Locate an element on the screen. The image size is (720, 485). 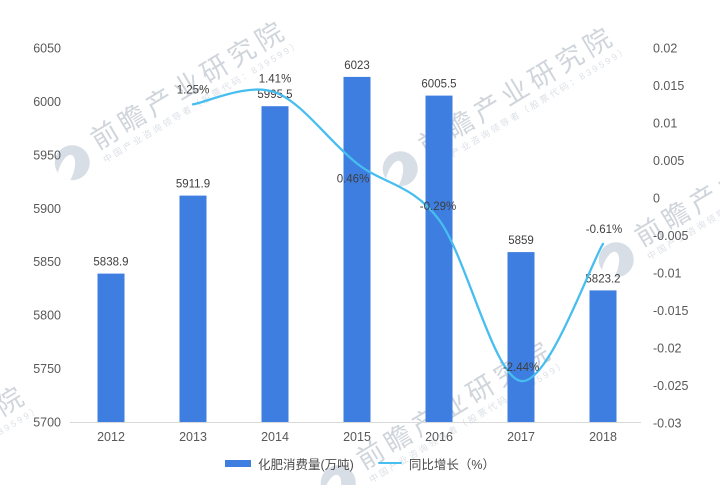
left-axis-tick: 6050 is located at coordinates (47, 49).